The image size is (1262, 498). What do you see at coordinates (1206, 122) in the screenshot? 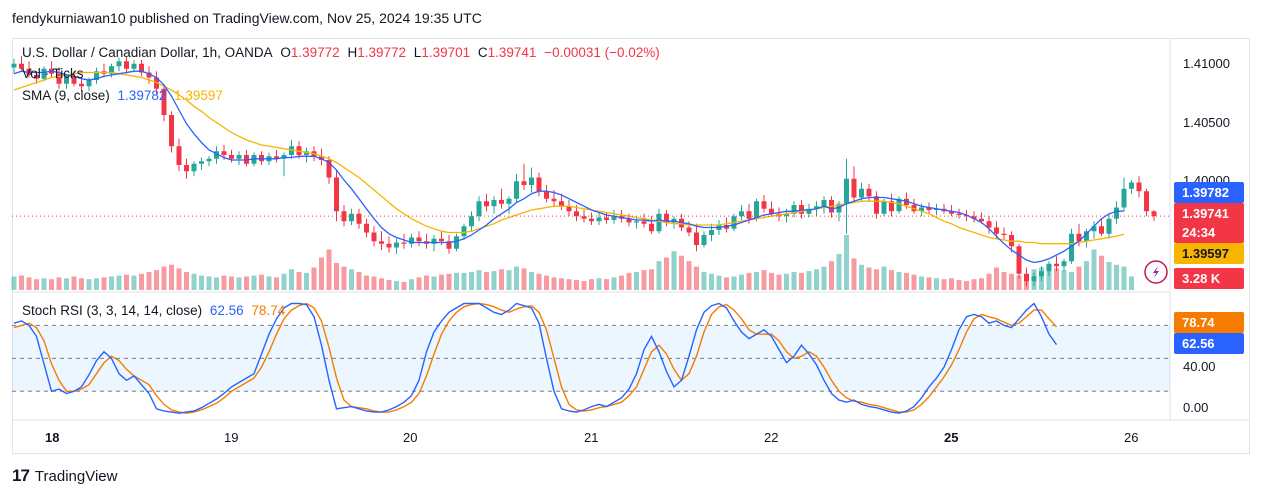
I see `price-tick-2: 1.40500` at bounding box center [1206, 122].